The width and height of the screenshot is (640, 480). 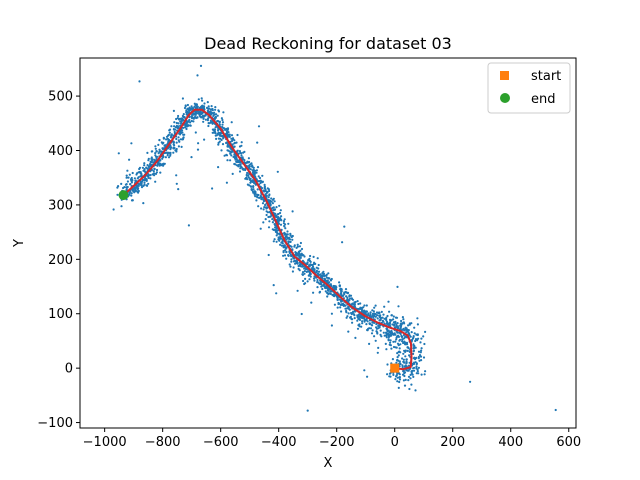 I want to click on x-axis-ticks: −1000 −800 −600 −400 −200 0 200 400 600, so click(x=332, y=439).